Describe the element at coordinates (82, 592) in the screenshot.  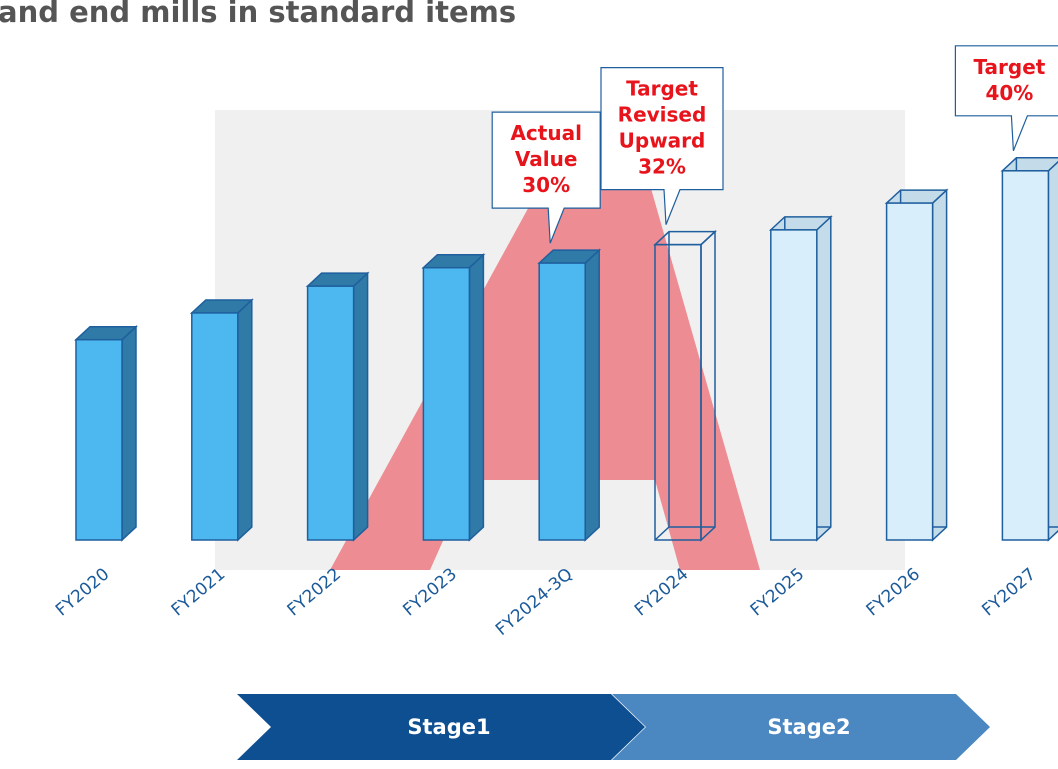
I see `x-tick-label: FY2020` at that location.